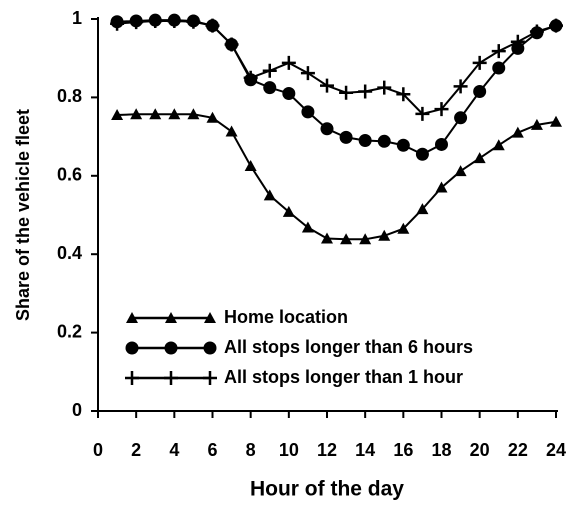 The width and height of the screenshot is (569, 505). What do you see at coordinates (480, 450) in the screenshot?
I see `x-tick-label: 20` at bounding box center [480, 450].